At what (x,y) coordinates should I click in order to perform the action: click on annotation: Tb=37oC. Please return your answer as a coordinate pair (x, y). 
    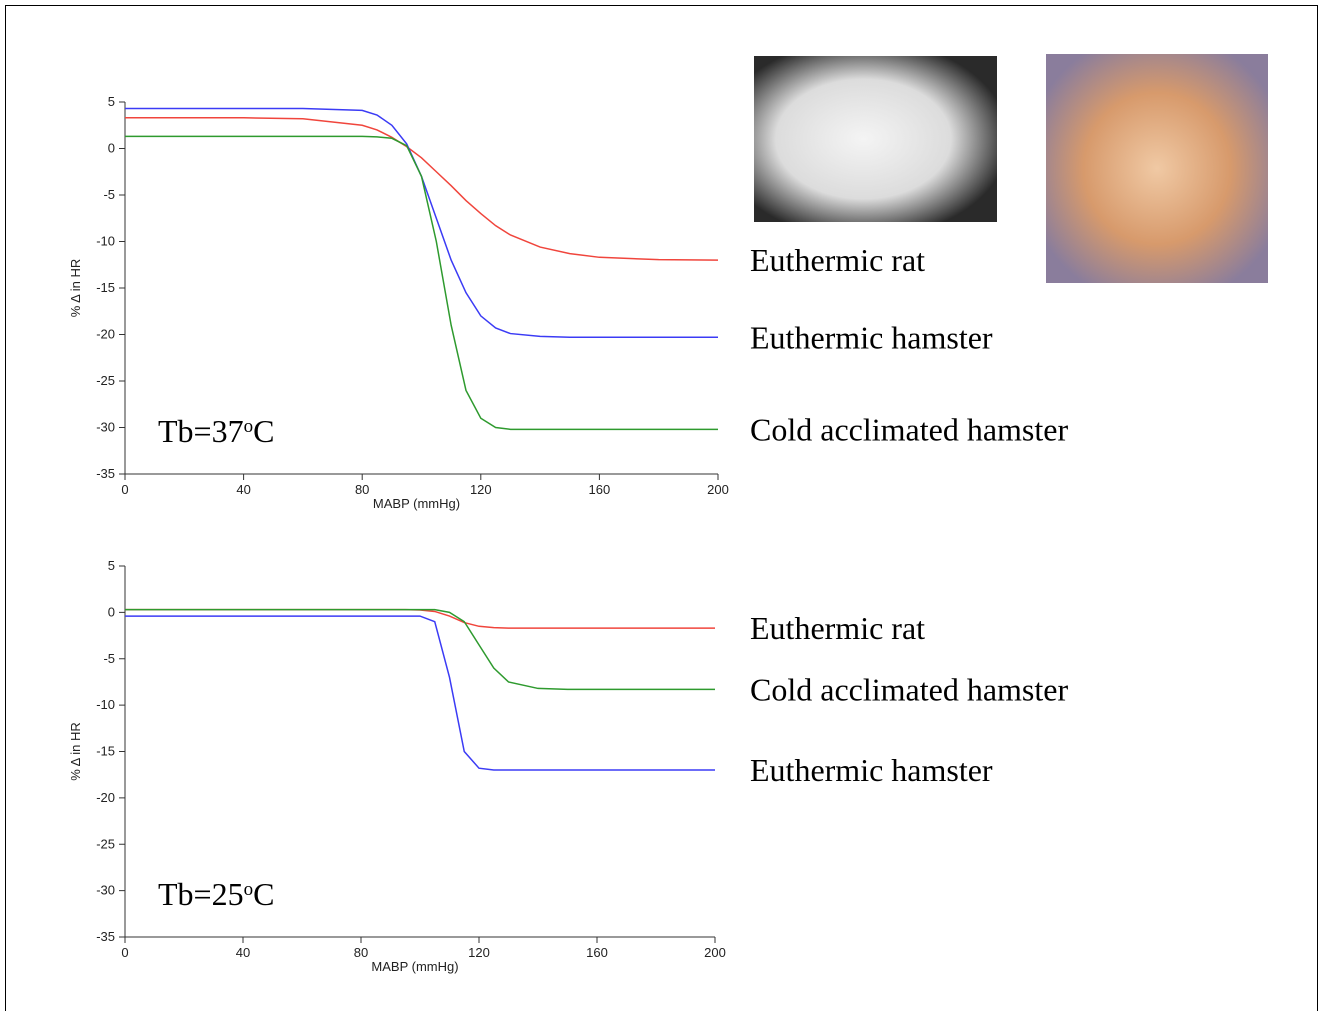
    Looking at the image, I should click on (216, 431).